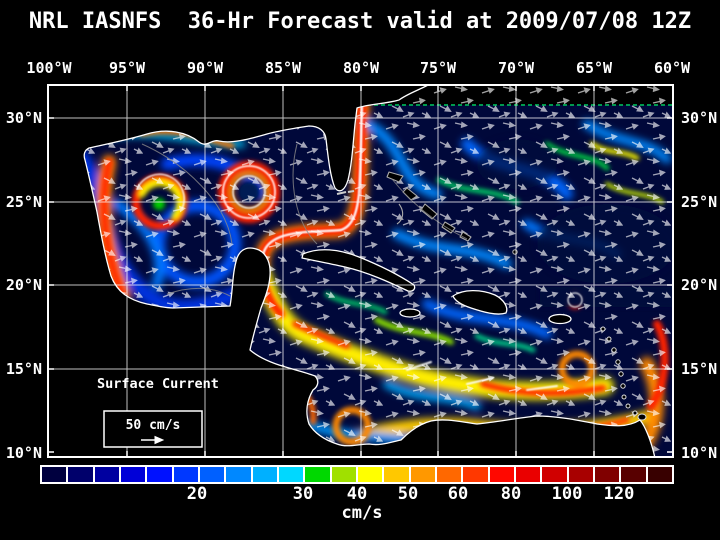  What do you see at coordinates (361, 68) in the screenshot?
I see `lon-label-80w: 80°W` at bounding box center [361, 68].